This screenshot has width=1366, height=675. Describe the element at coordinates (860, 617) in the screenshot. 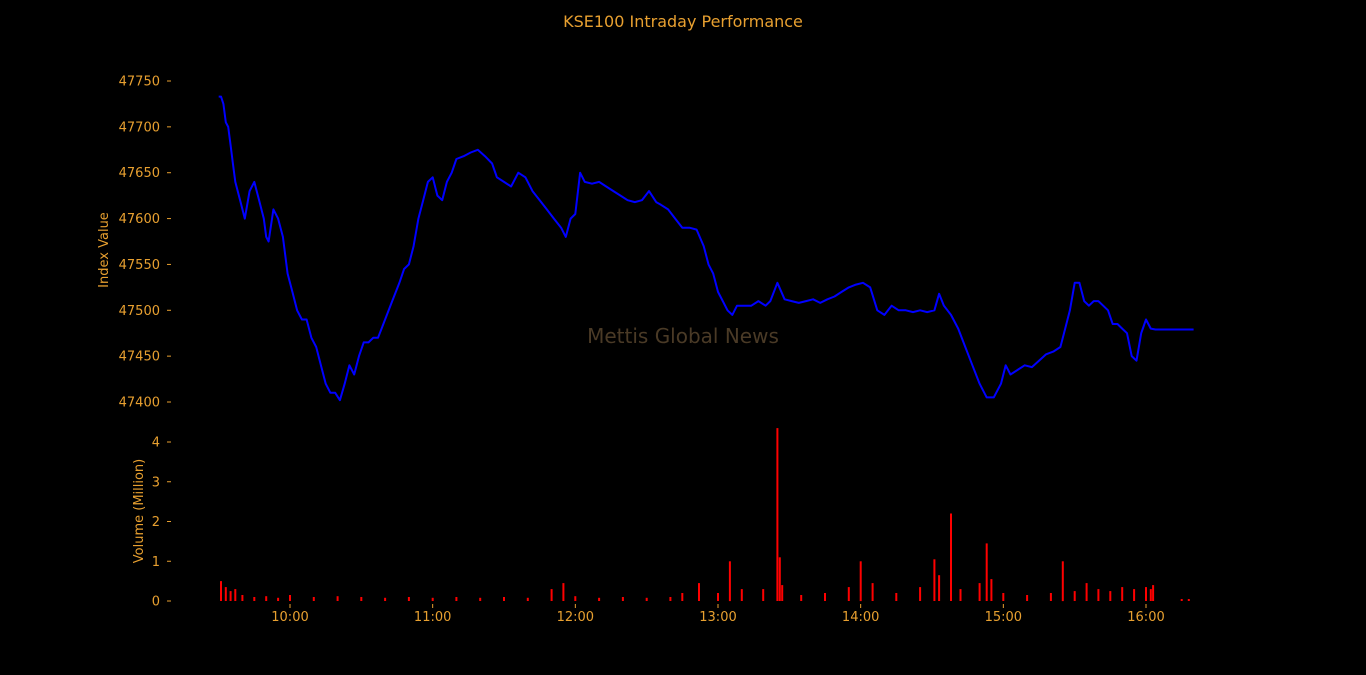

I see `x-tick-label: 14:00` at that location.